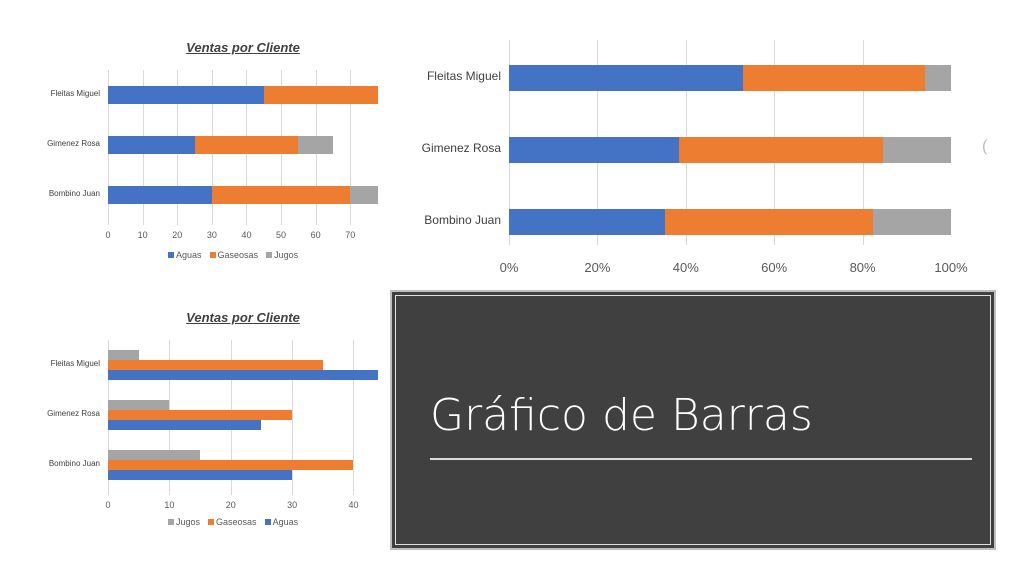  What do you see at coordinates (281, 235) in the screenshot?
I see `x-tick-label: 50` at bounding box center [281, 235].